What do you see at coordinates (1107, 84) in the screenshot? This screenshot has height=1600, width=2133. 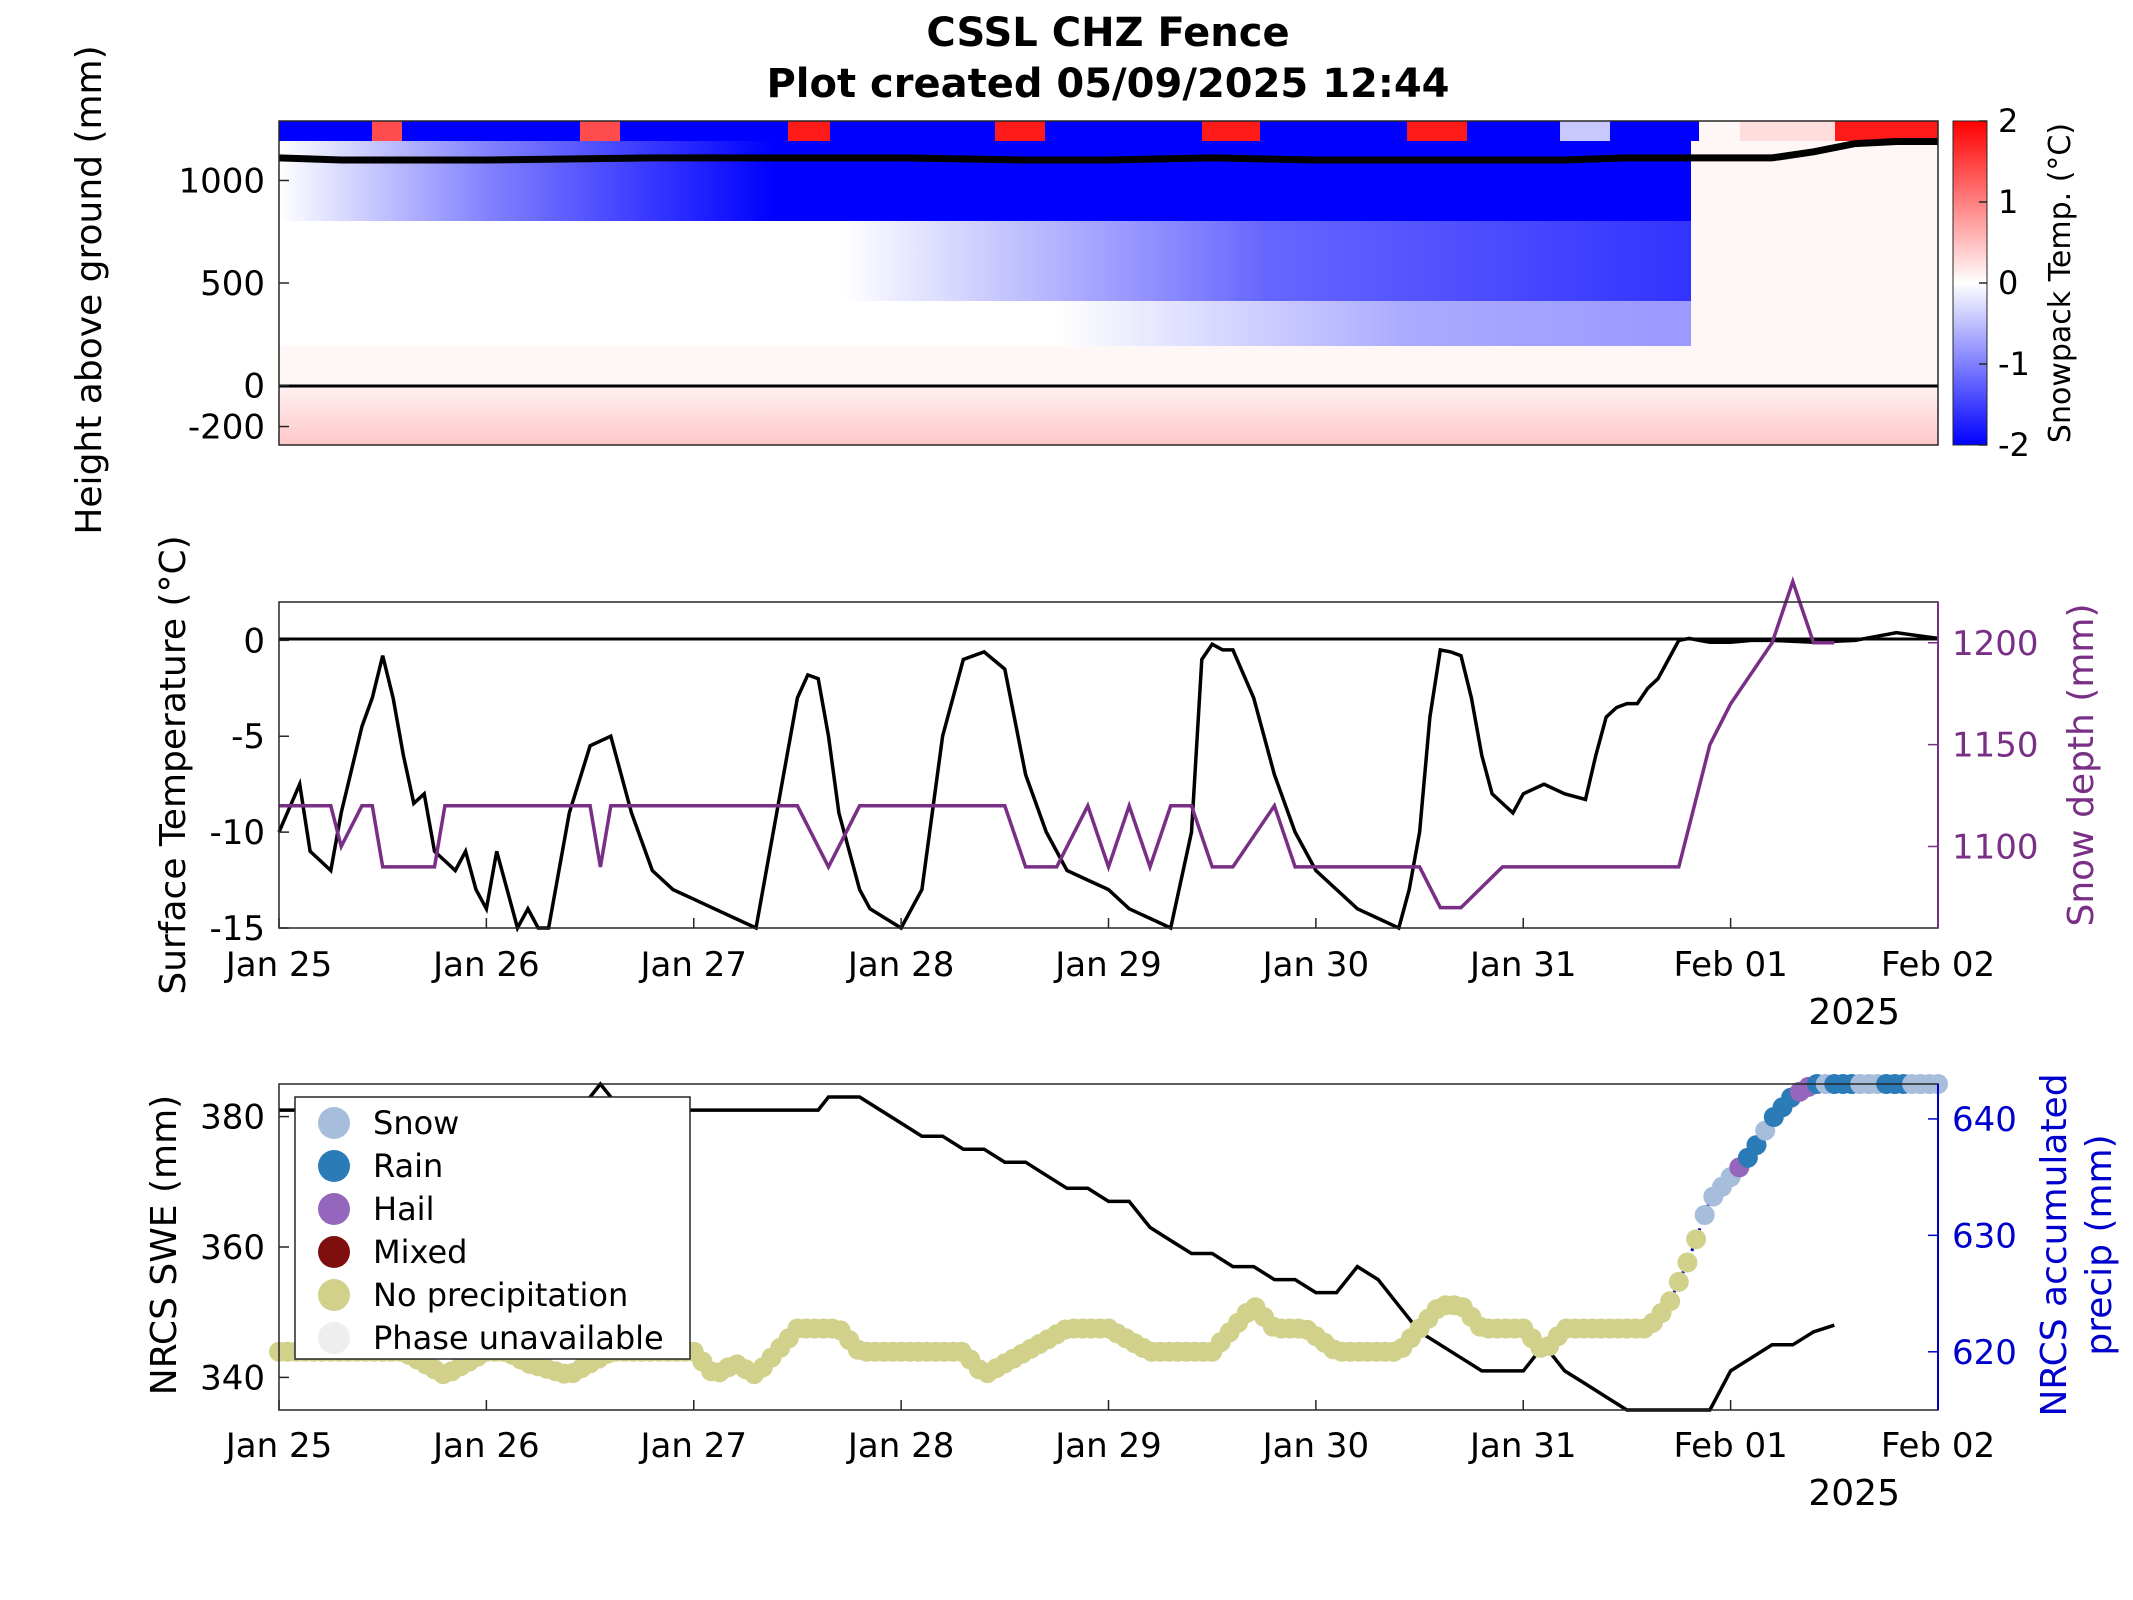 I see `chart-title-line2: Plot created 05/09/2025 12:44` at bounding box center [1107, 84].